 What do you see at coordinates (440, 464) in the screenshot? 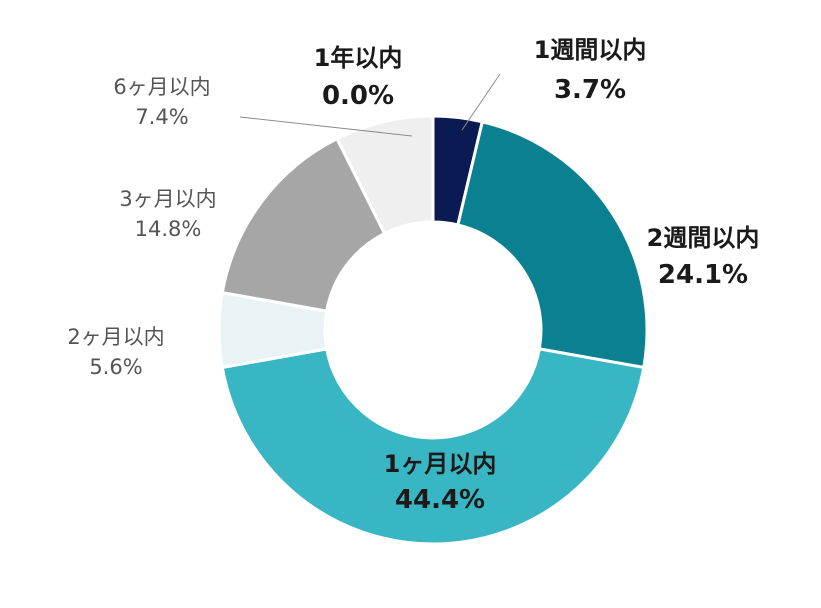
I see `category-label-3: 1ヶ月以内` at bounding box center [440, 464].